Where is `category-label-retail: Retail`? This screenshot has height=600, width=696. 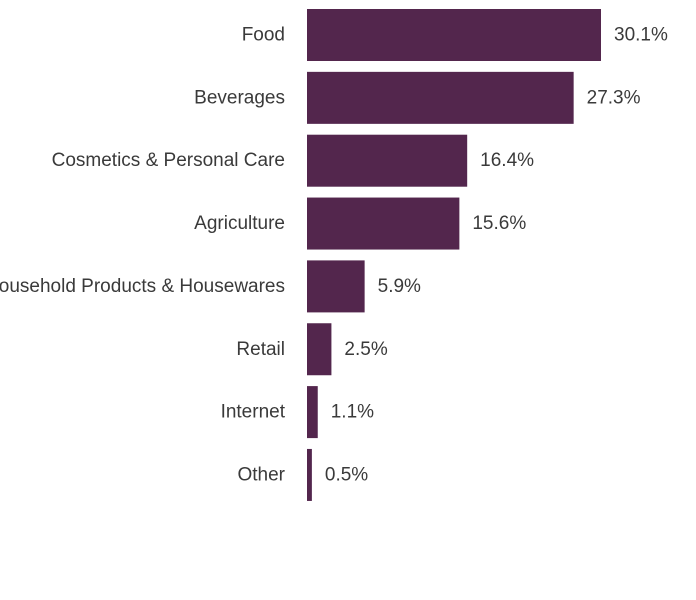
category-label-retail: Retail is located at coordinates (260, 349).